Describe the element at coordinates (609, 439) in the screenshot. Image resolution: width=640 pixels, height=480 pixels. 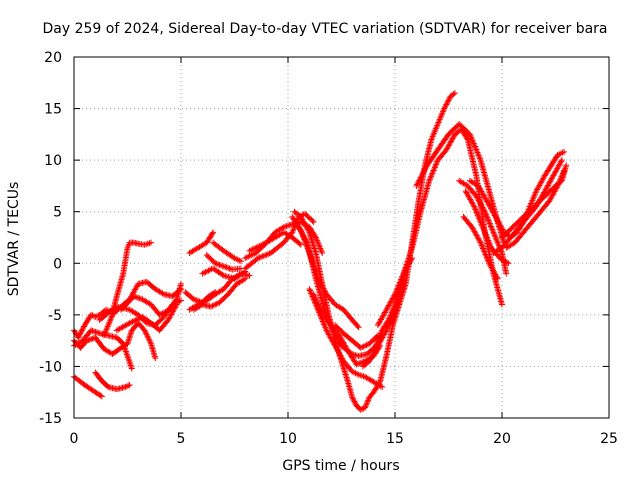
I see `x-tick-label: 25` at that location.